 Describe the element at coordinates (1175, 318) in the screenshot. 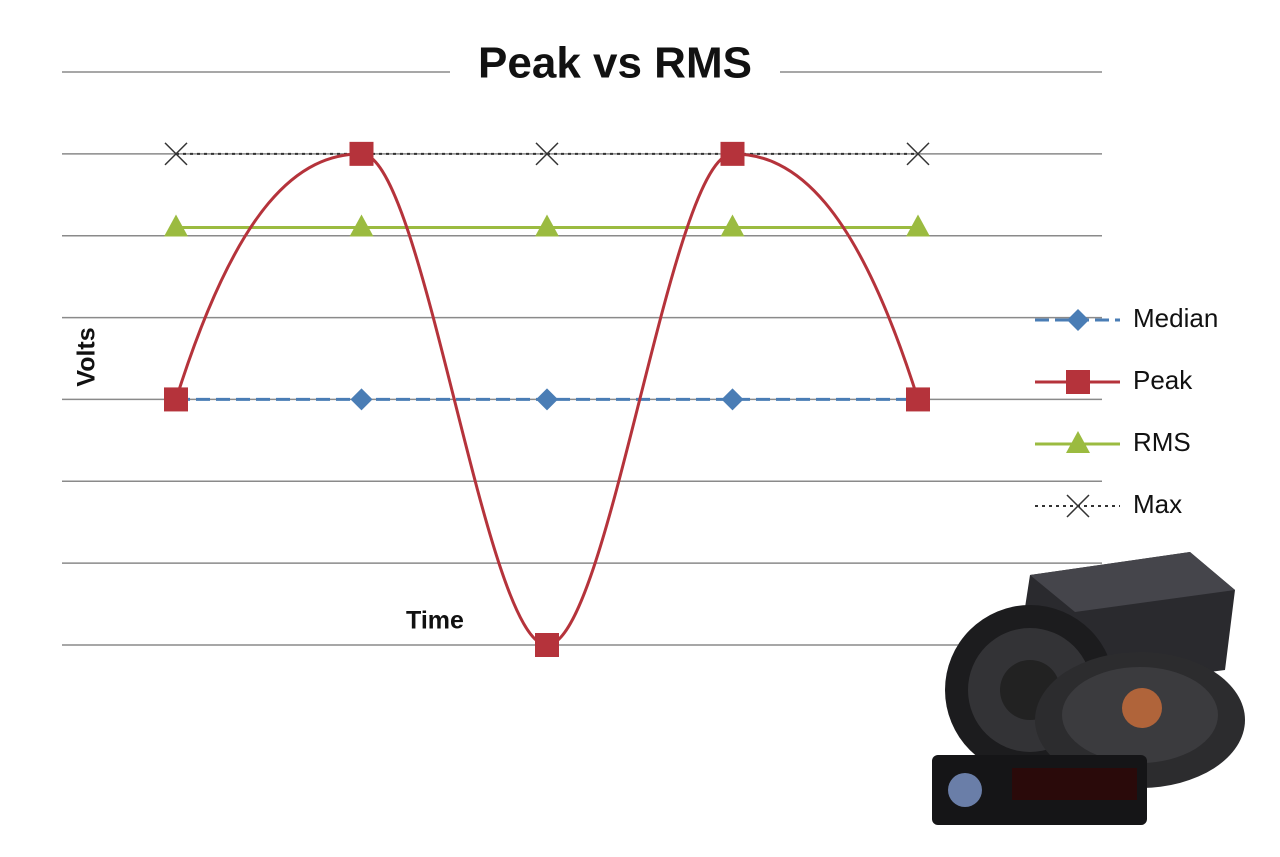

I see `legend-label: Median` at that location.